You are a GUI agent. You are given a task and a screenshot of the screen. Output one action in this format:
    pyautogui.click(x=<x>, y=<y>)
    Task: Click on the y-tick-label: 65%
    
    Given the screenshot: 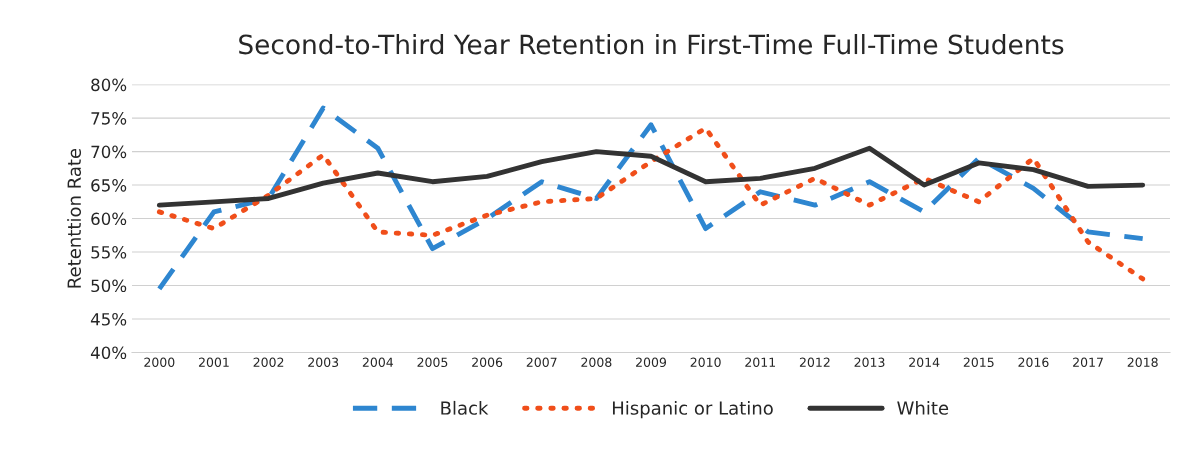 What is the action you would take?
    pyautogui.click(x=109, y=185)
    